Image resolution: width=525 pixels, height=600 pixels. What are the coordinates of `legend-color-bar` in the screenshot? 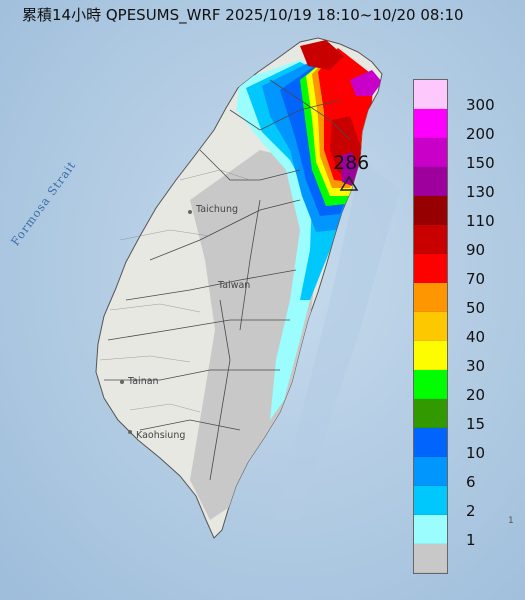 It's located at (430, 326).